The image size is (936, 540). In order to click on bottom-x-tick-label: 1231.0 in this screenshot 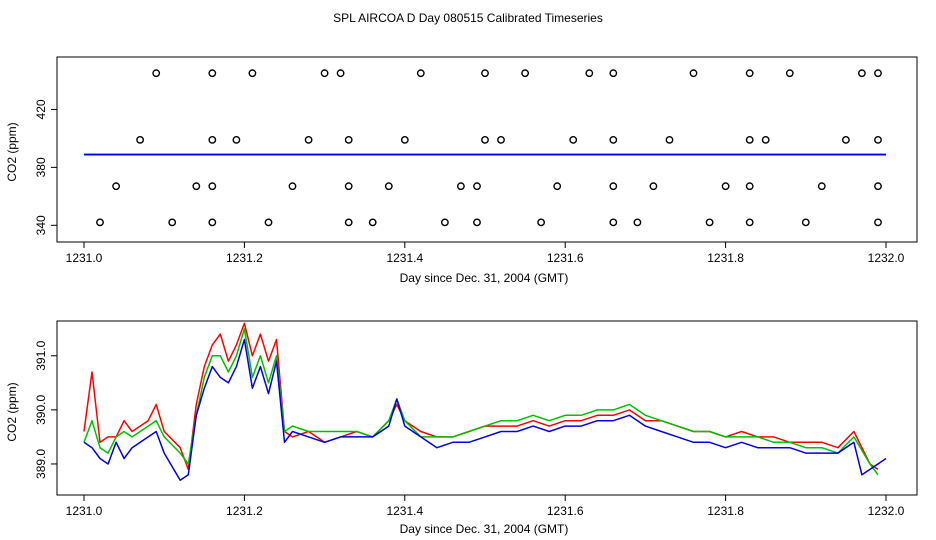, I will do `click(84, 511)`.